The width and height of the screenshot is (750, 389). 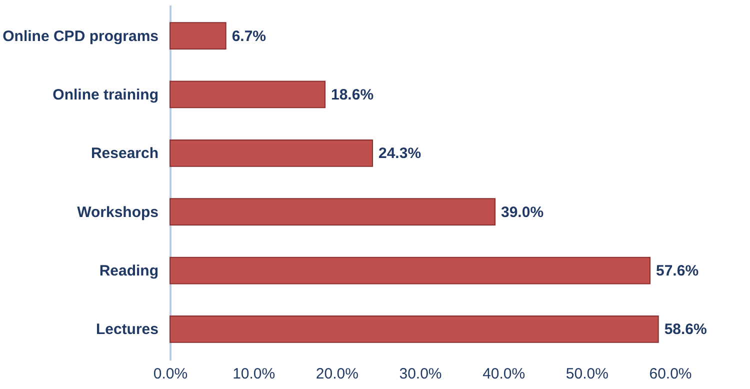 I want to click on y-tick-label: Lectures, so click(x=127, y=329).